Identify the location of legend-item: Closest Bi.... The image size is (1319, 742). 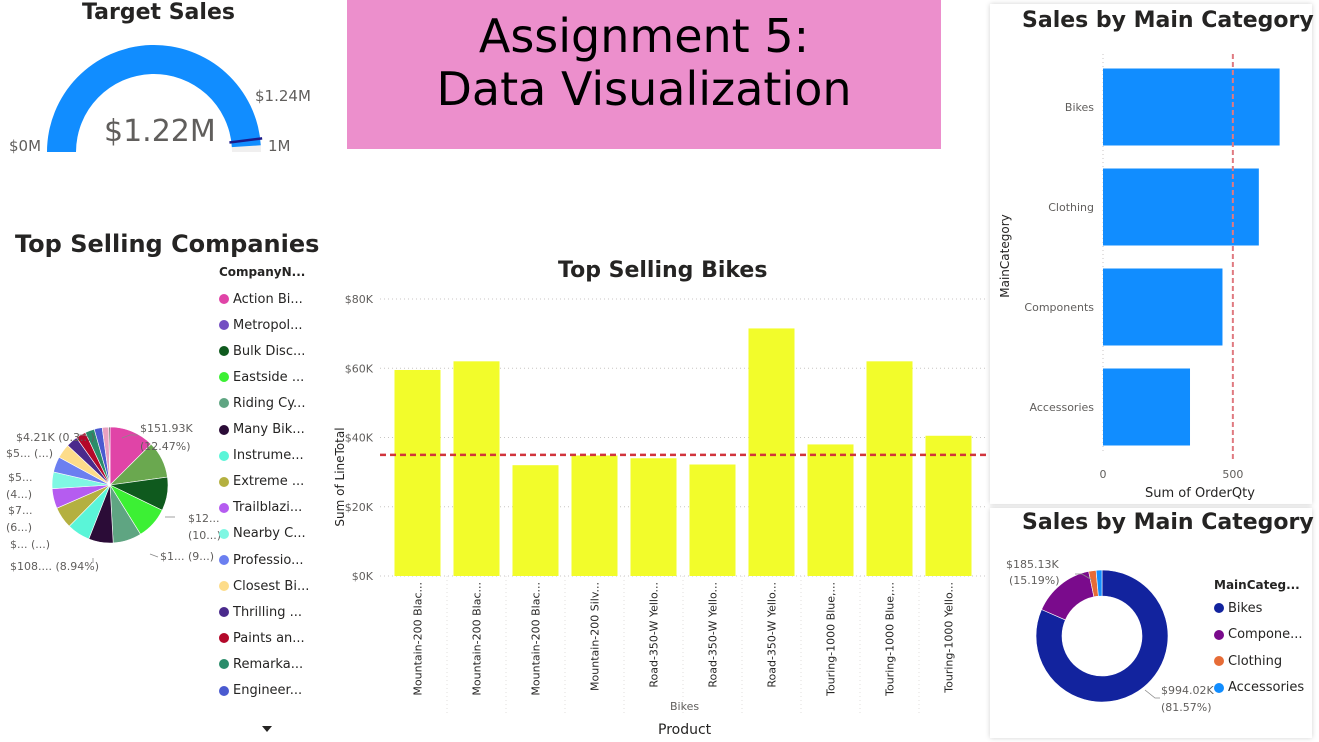
(264, 586).